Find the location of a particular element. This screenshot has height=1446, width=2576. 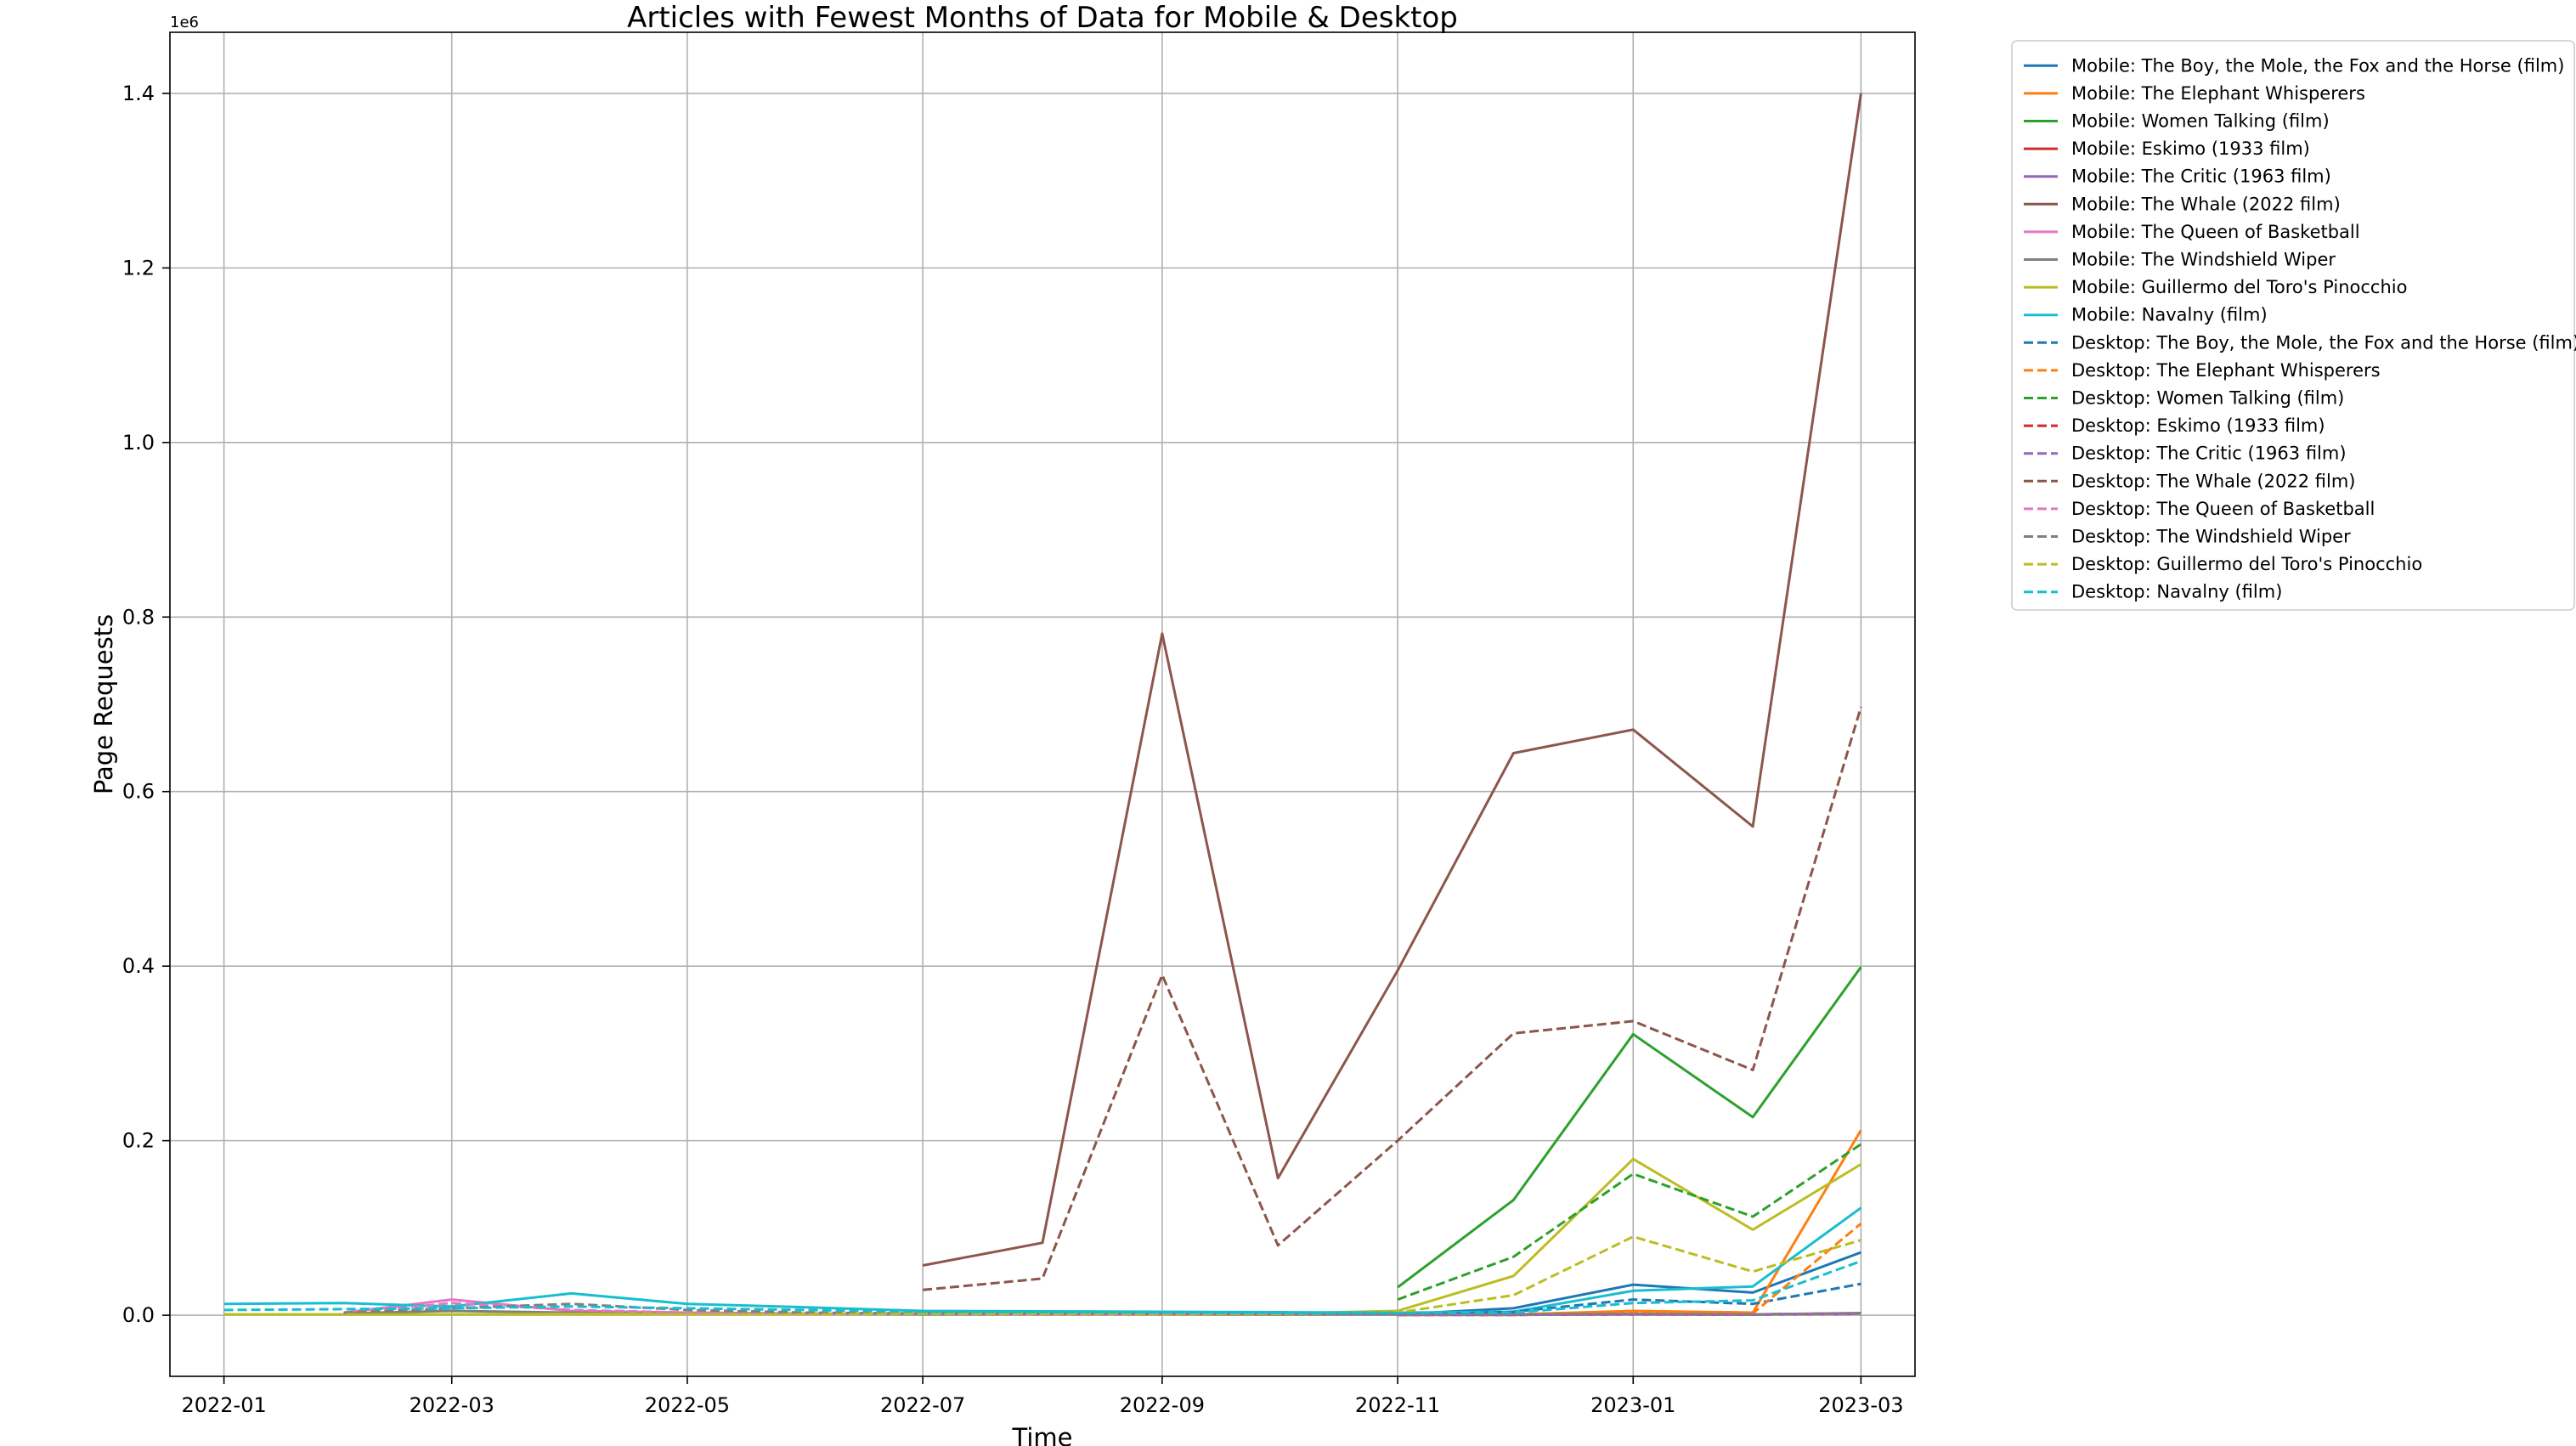

y-axis-offset-label: 1e6 is located at coordinates (184, 22).